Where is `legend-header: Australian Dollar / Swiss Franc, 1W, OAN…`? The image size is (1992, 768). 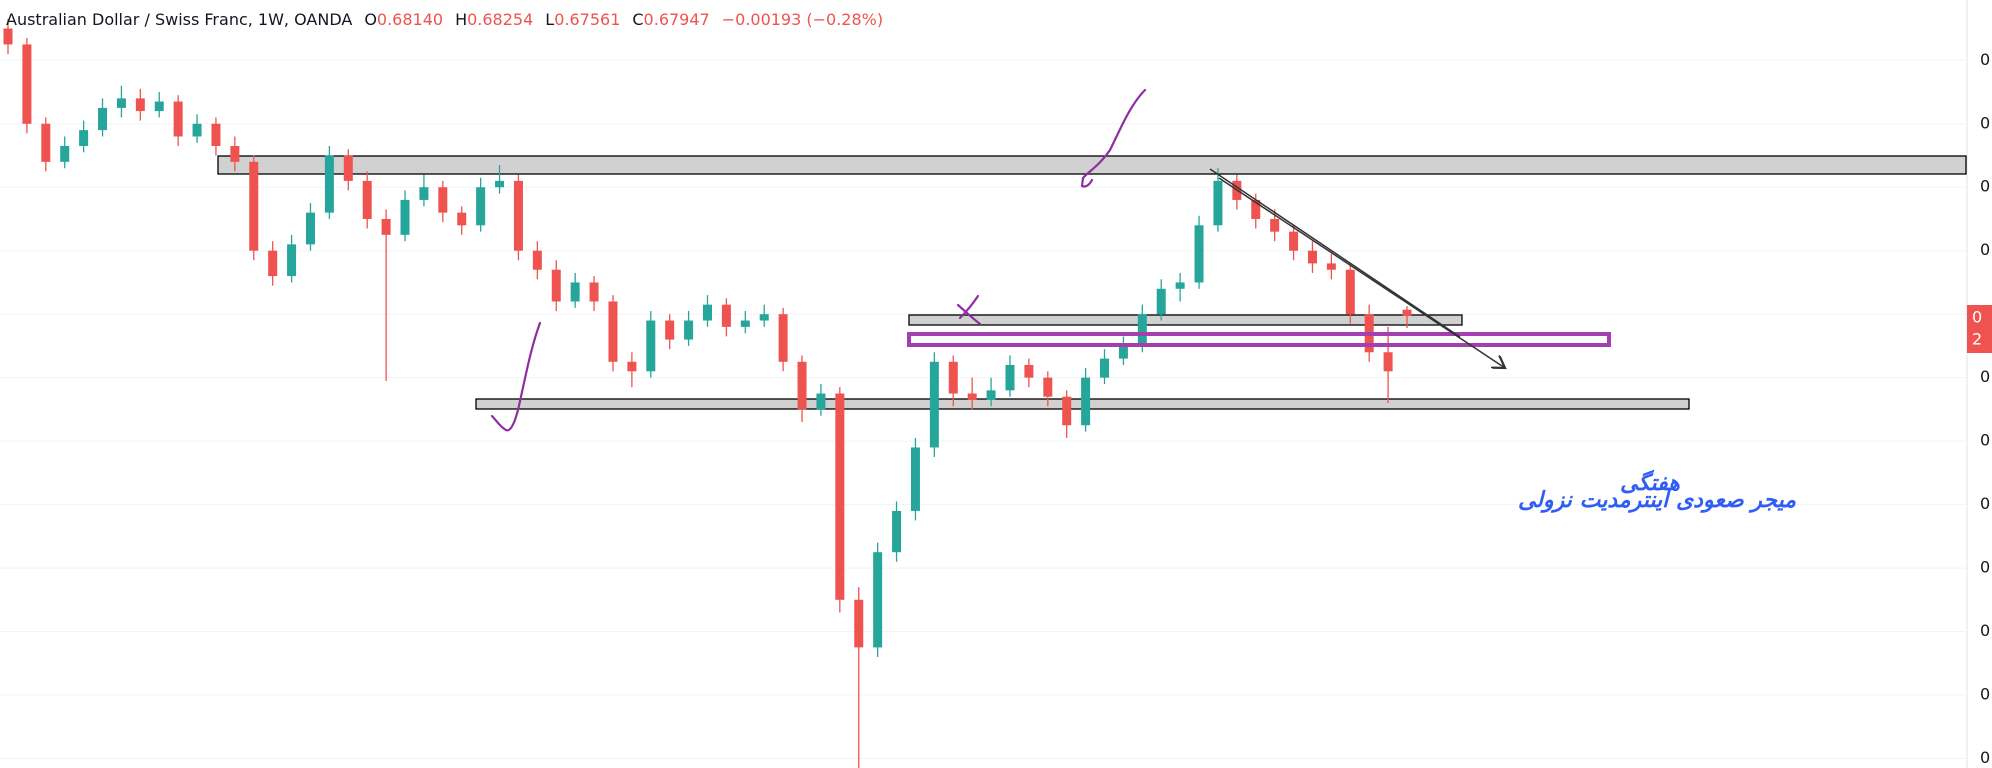 legend-header: Australian Dollar / Swiss Franc, 1W, OAN… is located at coordinates (450, 19).